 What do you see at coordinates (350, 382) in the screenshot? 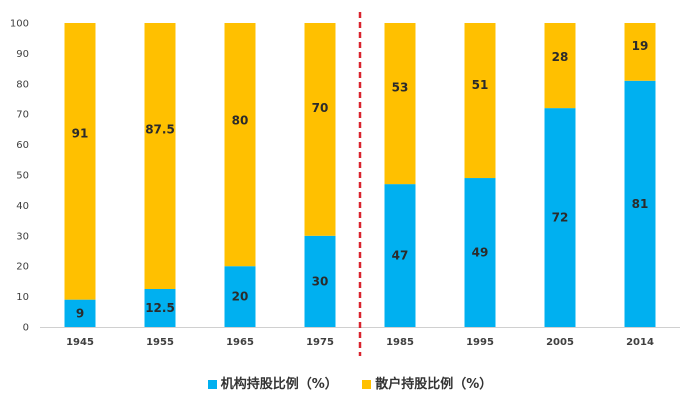
I see `legend: 机构持股比例（%） 散户持股比例（%）` at bounding box center [350, 382].